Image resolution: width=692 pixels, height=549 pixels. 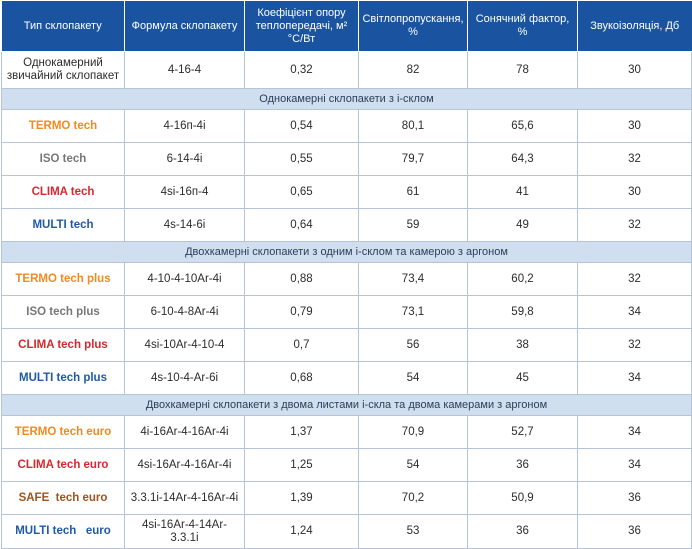 I want to click on cell-solar: 38, so click(x=522, y=345).